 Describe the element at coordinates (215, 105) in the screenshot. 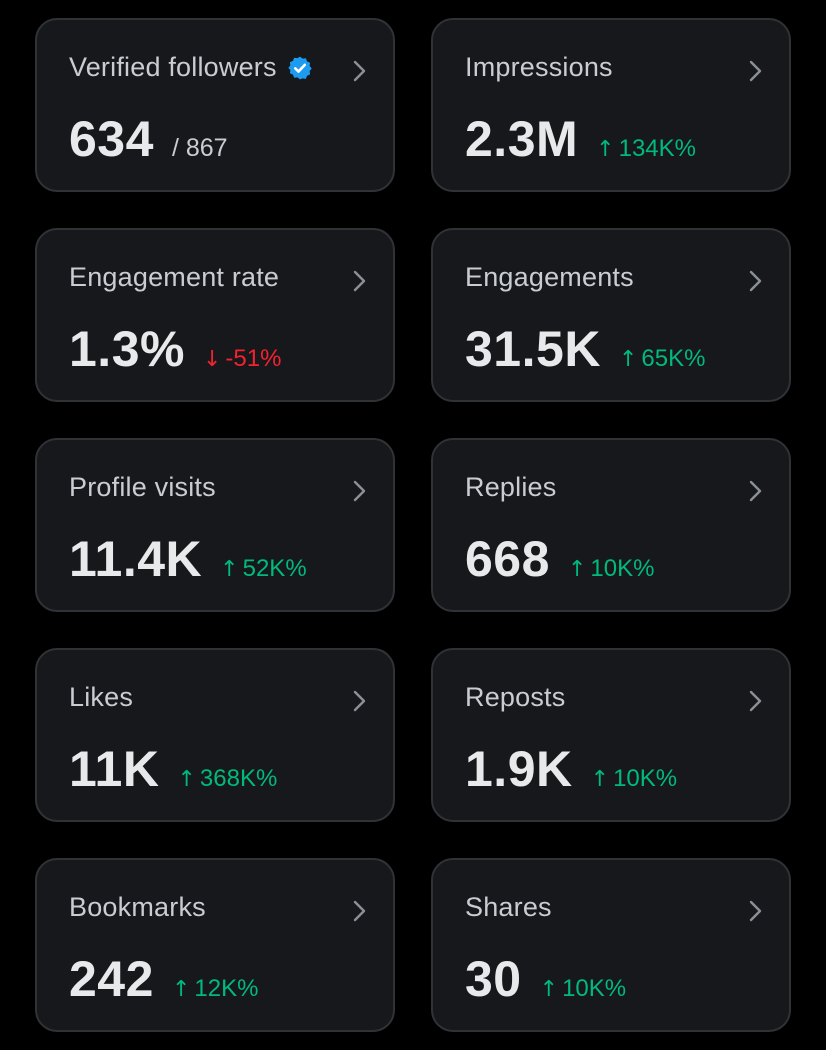

I see `card-verified-followers: Verified followers 634 / 867` at that location.